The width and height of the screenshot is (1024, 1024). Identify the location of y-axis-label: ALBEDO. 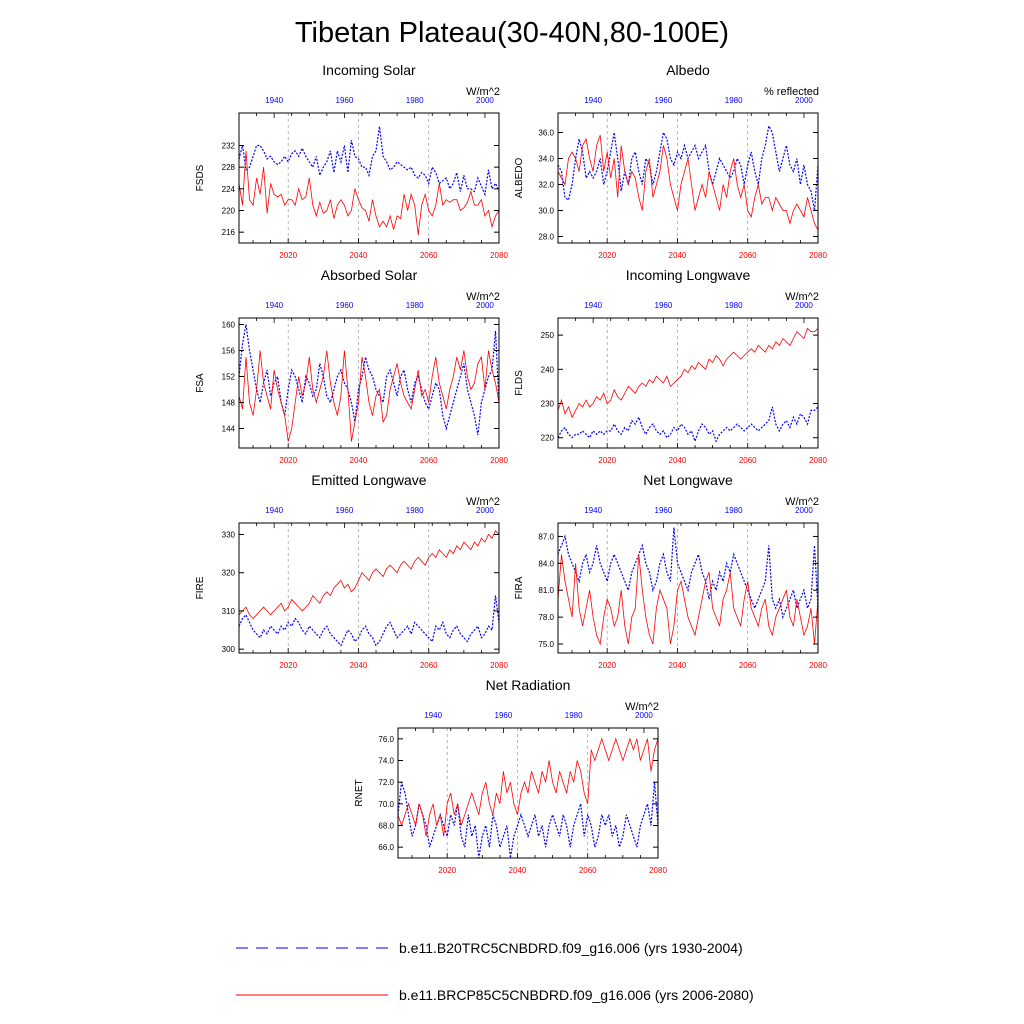
(519, 177).